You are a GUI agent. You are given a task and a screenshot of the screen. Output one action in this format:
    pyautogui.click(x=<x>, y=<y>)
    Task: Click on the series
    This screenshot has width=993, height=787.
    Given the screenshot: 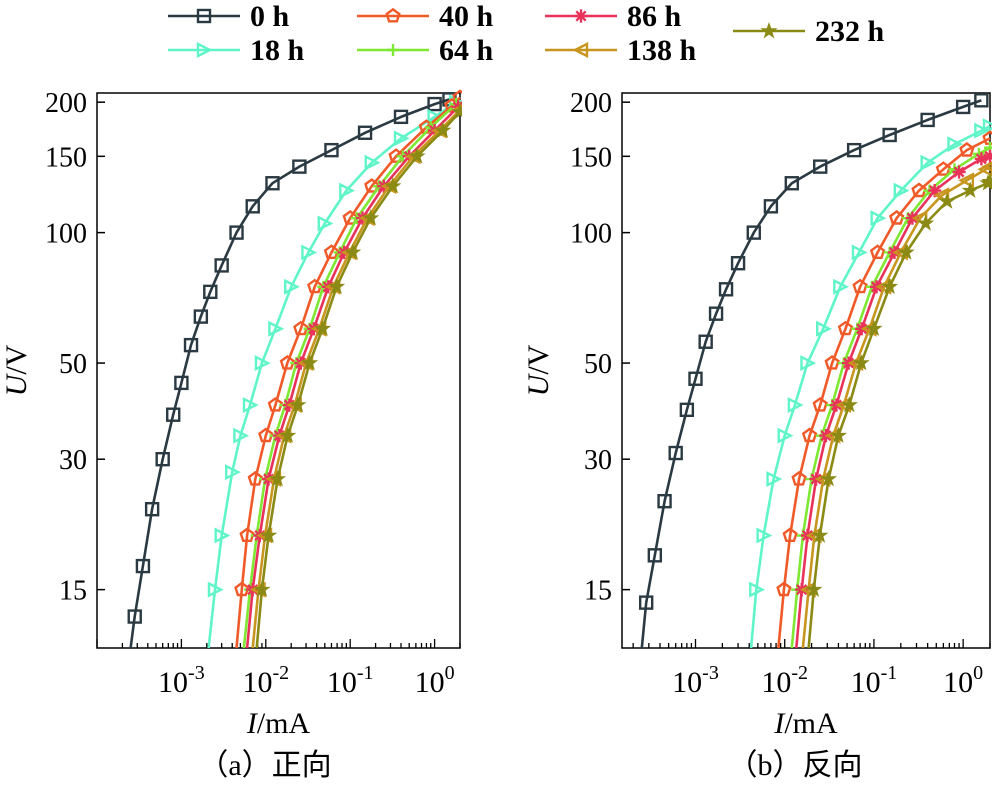 What is the action you would take?
    pyautogui.click(x=898, y=410)
    